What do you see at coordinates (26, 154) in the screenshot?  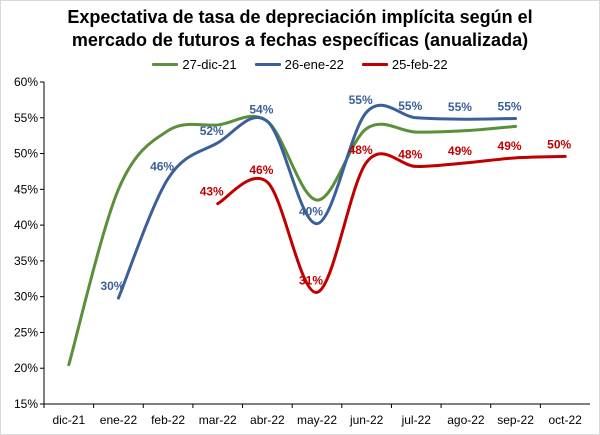 I see `y-tick-label: 50%` at bounding box center [26, 154].